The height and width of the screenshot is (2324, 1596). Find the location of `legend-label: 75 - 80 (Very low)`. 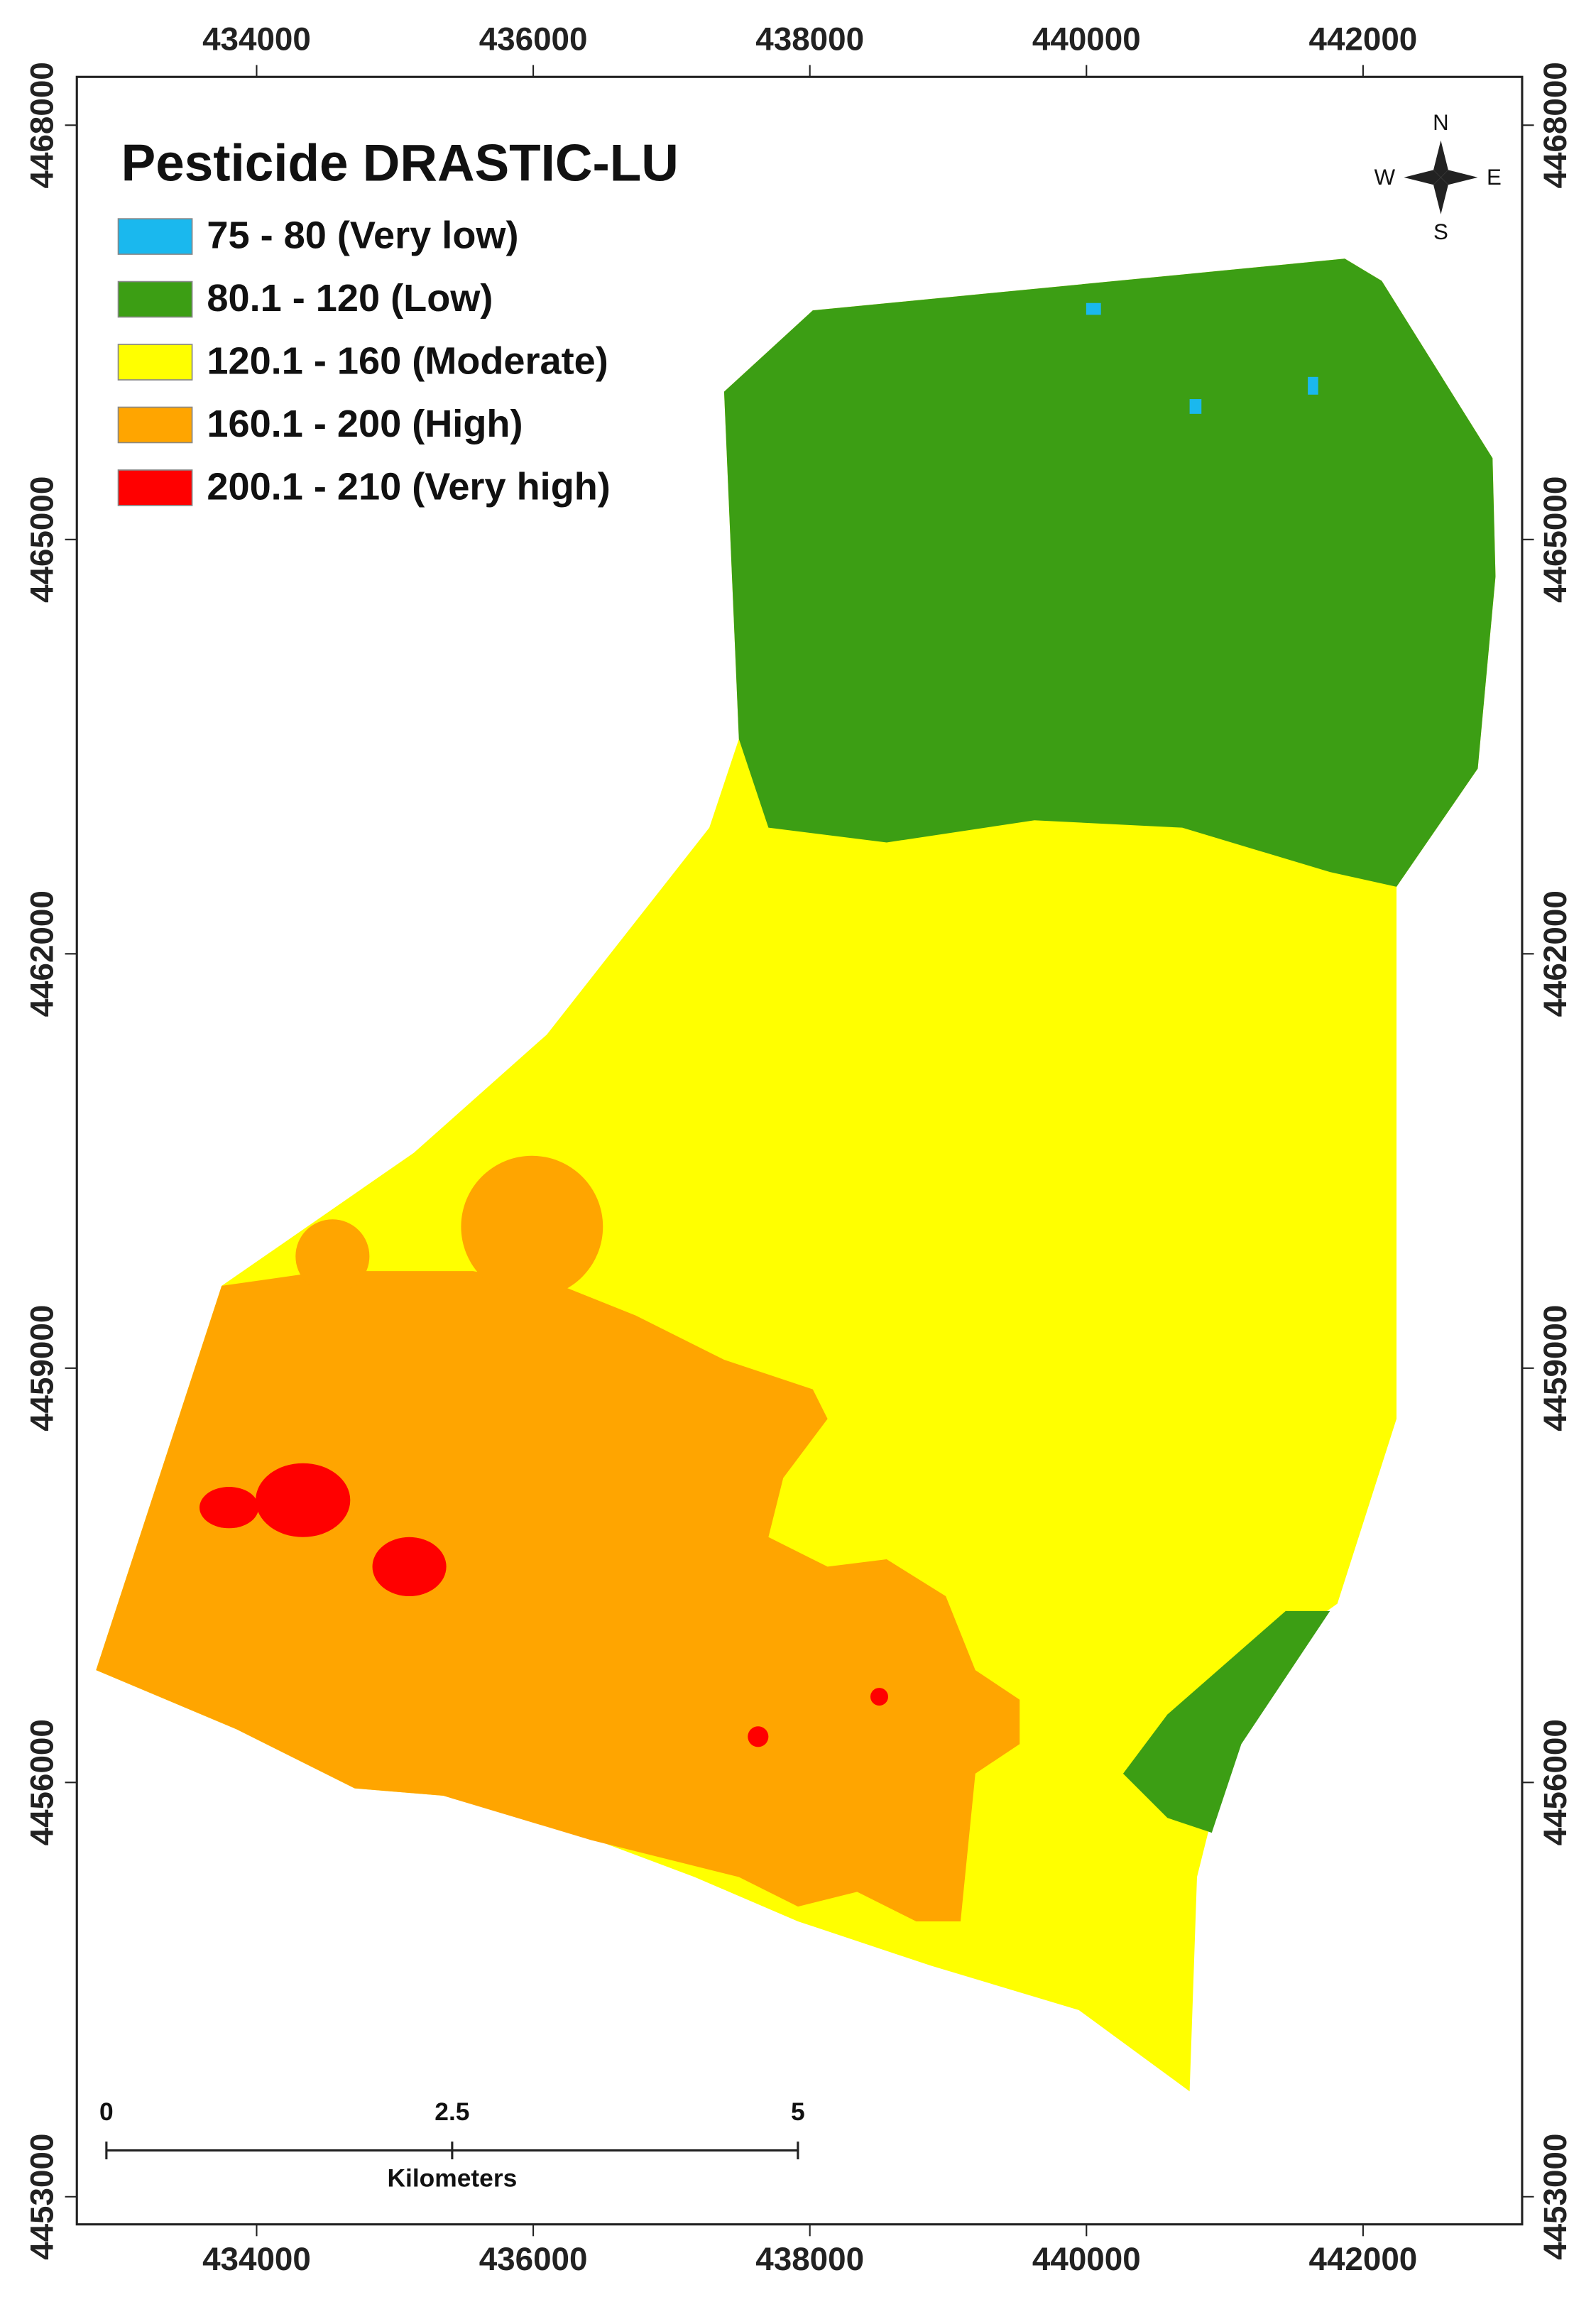

legend-label: 75 - 80 (Very low) is located at coordinates (362, 235).